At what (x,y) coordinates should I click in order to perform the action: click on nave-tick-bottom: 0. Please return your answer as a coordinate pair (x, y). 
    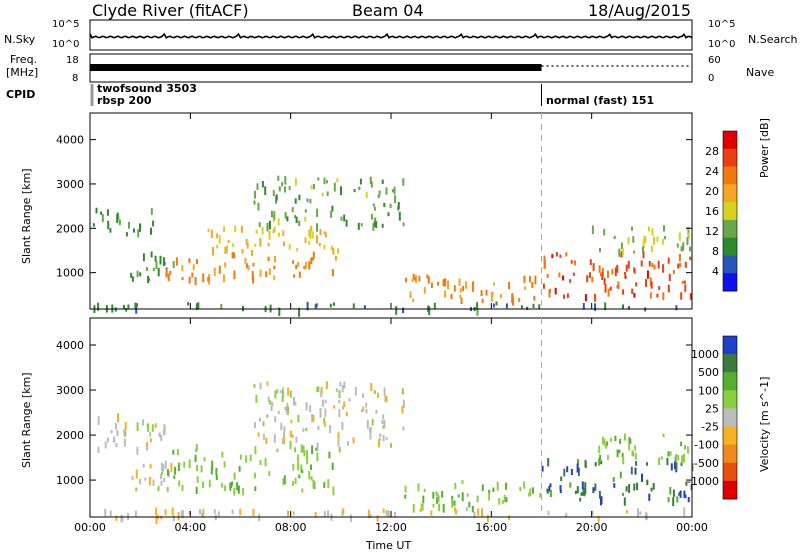
    Looking at the image, I should click on (711, 78).